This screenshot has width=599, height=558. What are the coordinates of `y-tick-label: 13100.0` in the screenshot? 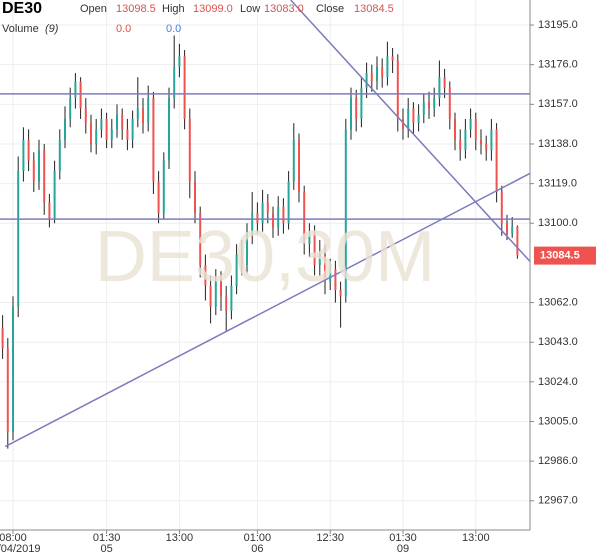 It's located at (558, 223).